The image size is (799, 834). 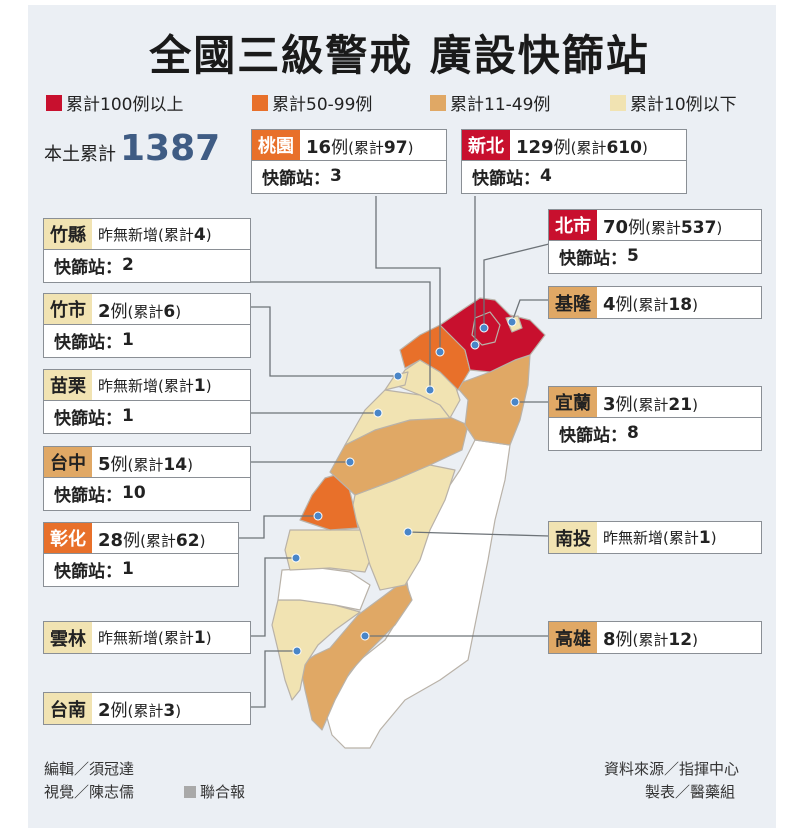 What do you see at coordinates (365, 636) in the screenshot?
I see `dot-kaohsiung` at bounding box center [365, 636].